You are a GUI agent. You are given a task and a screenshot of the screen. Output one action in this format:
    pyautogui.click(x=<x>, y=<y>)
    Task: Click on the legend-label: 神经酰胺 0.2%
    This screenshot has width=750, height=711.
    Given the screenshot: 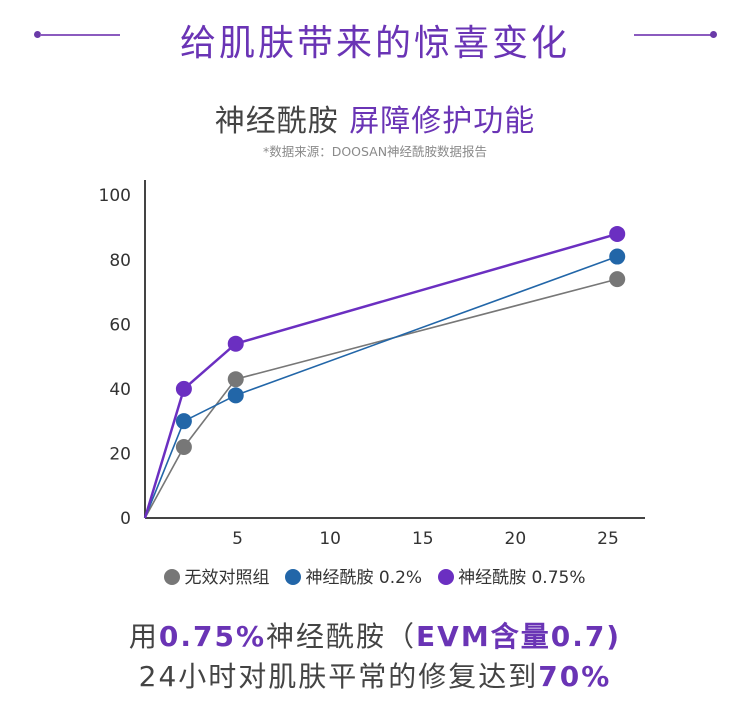 What is the action you would take?
    pyautogui.click(x=364, y=578)
    